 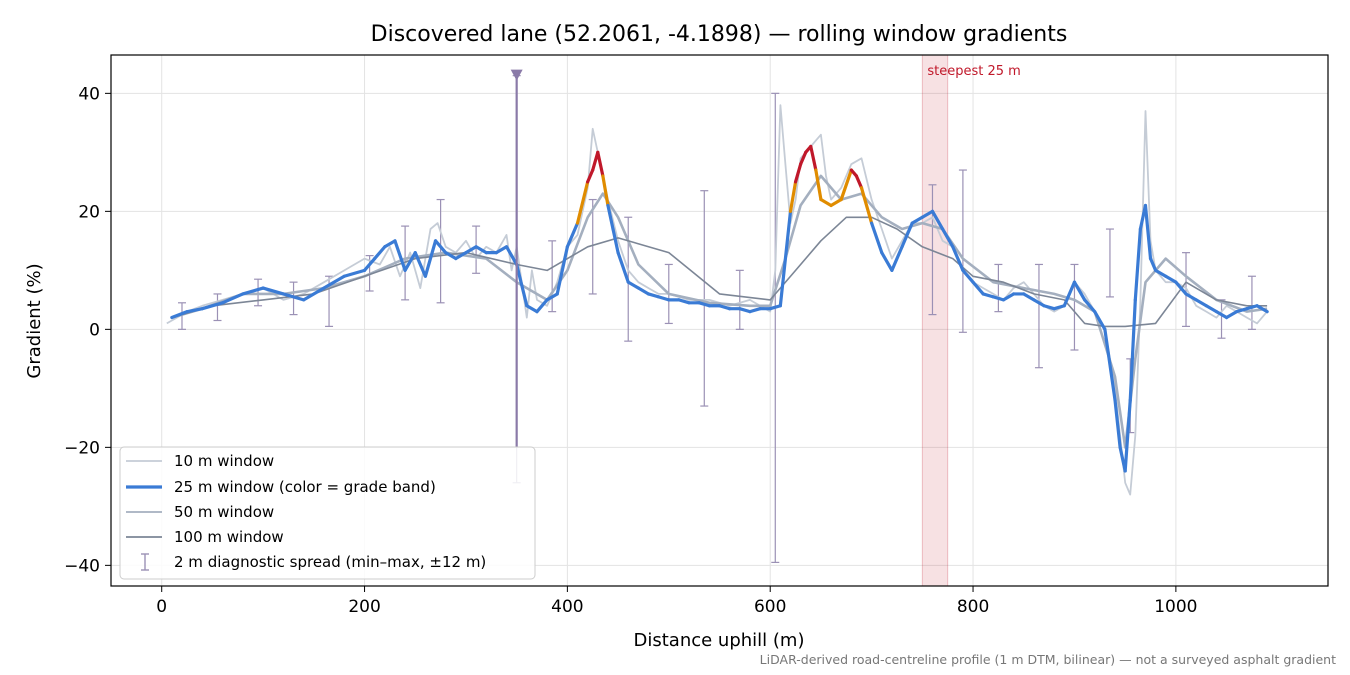 What do you see at coordinates (330, 562) in the screenshot?
I see `legend-label-spread: 2 m diagnostic spread (min–max, ±12 m)` at bounding box center [330, 562].